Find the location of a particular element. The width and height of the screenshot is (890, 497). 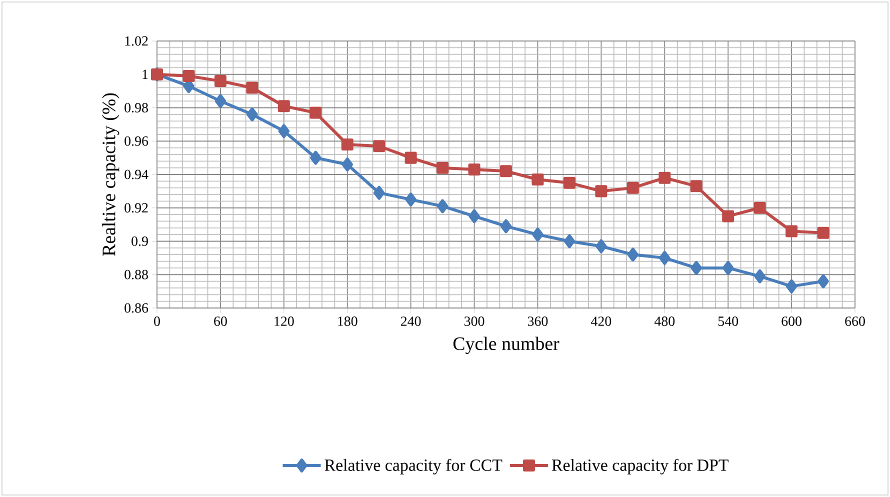

y-tick-label: 1.02 is located at coordinates (136, 41).